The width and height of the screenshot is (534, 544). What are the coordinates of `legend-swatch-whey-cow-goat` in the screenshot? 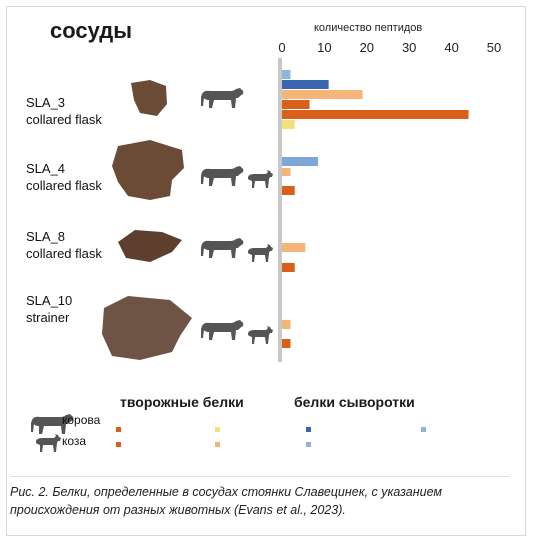 It's located at (308, 444).